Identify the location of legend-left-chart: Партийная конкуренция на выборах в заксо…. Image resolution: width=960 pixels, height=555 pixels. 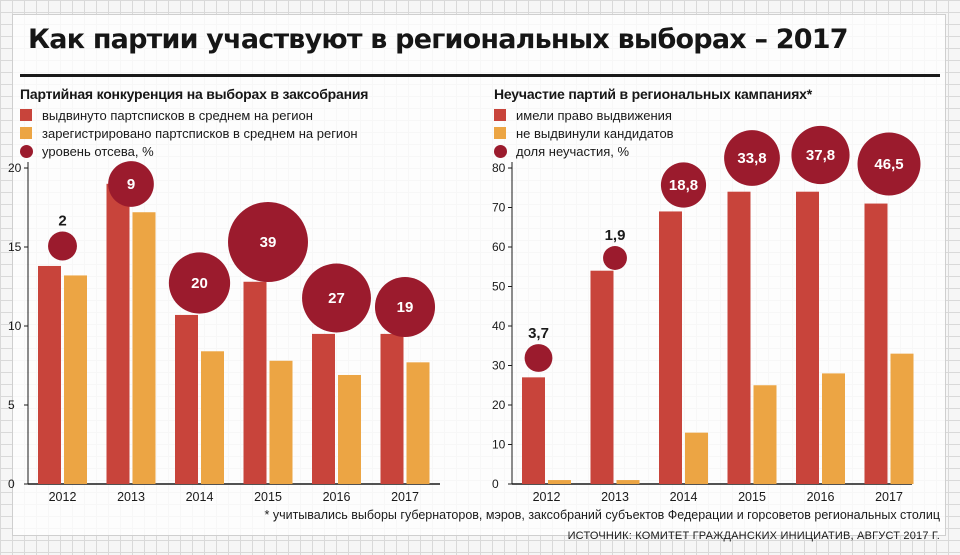
(194, 123).